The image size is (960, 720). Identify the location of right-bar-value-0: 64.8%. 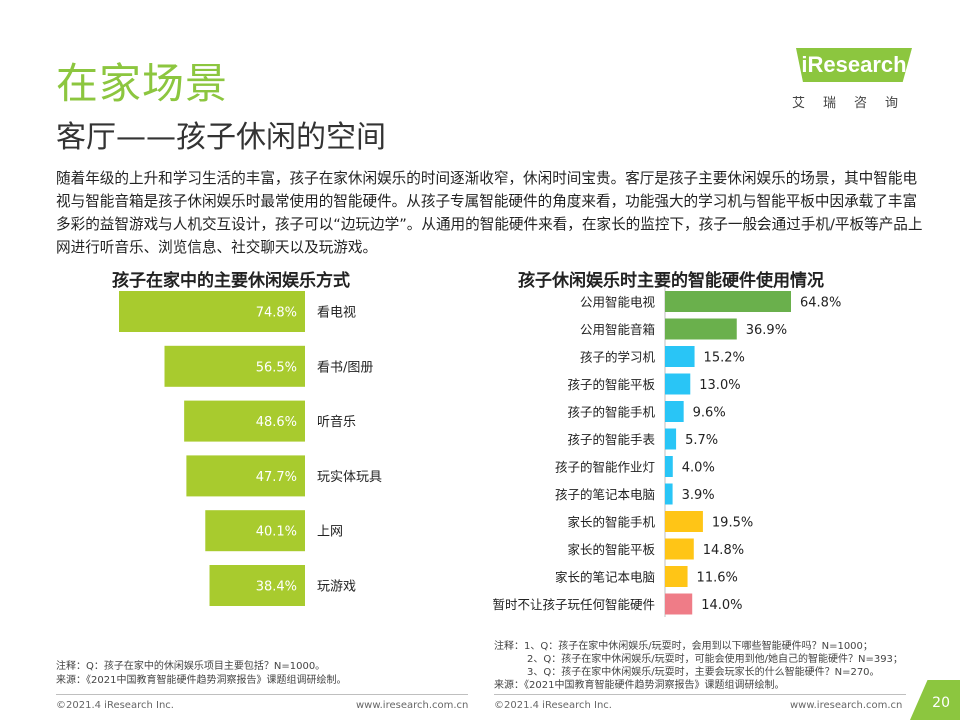
(820, 303).